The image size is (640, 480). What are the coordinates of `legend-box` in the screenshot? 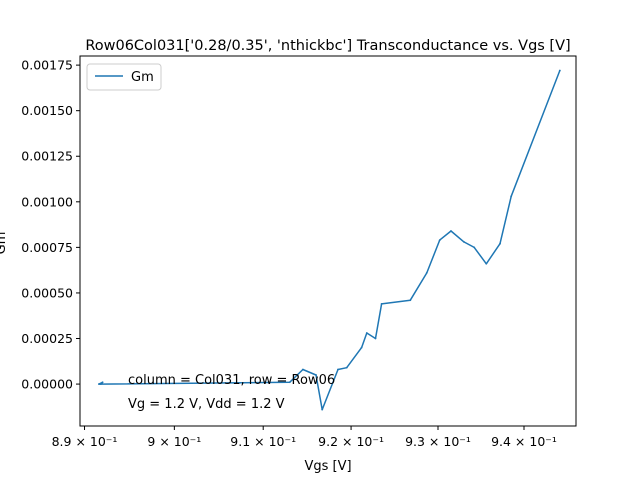 It's located at (124, 77).